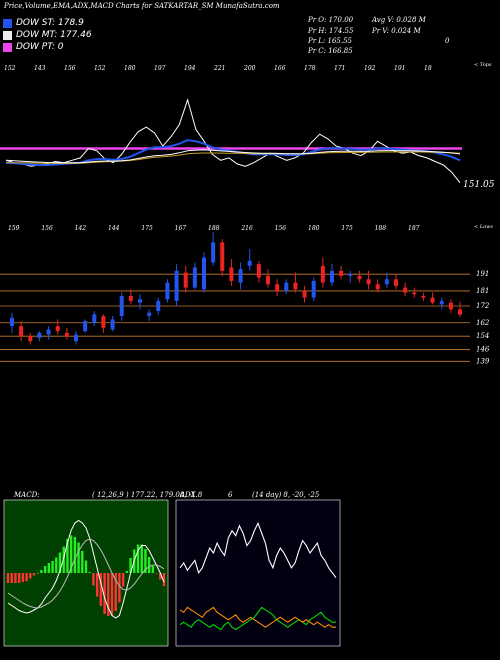 The height and width of the screenshot is (660, 500). Describe the element at coordinates (230, 495) in the screenshot. I see `adx-value: 6` at that location.